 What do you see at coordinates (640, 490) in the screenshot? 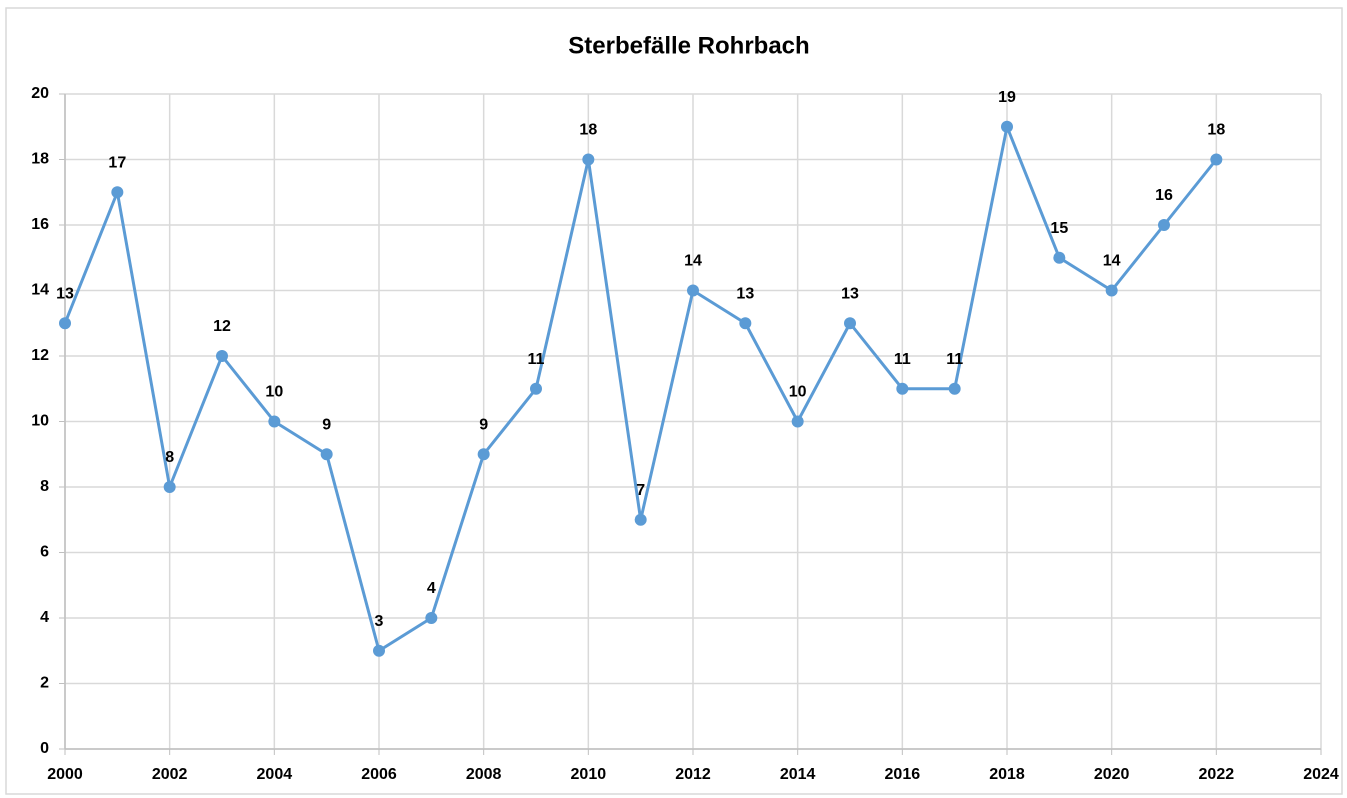
I see `data-label: 7` at bounding box center [640, 490].